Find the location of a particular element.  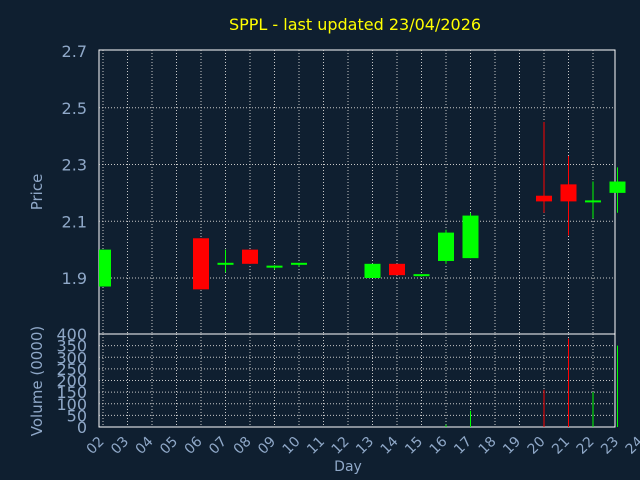

x-tick-label: 02 is located at coordinates (96, 446).